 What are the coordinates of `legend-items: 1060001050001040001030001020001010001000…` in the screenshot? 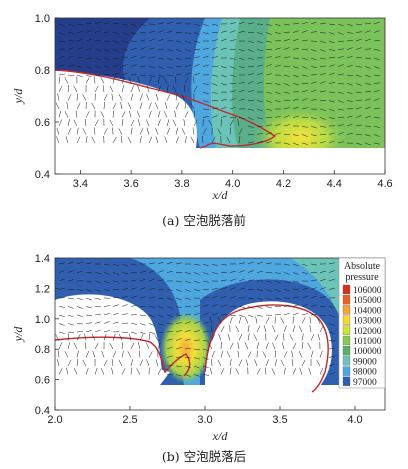 It's located at (362, 336).